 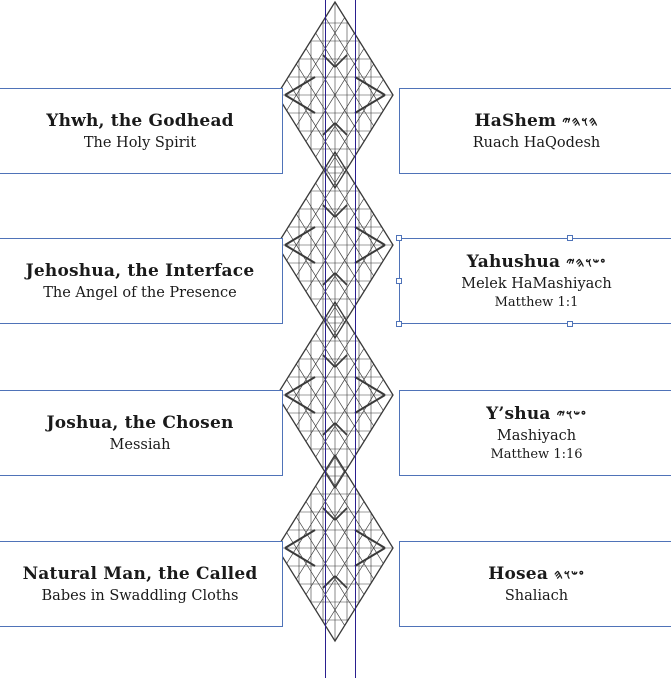 What do you see at coordinates (399, 281) in the screenshot?
I see `selection-handle-middle-left` at bounding box center [399, 281].